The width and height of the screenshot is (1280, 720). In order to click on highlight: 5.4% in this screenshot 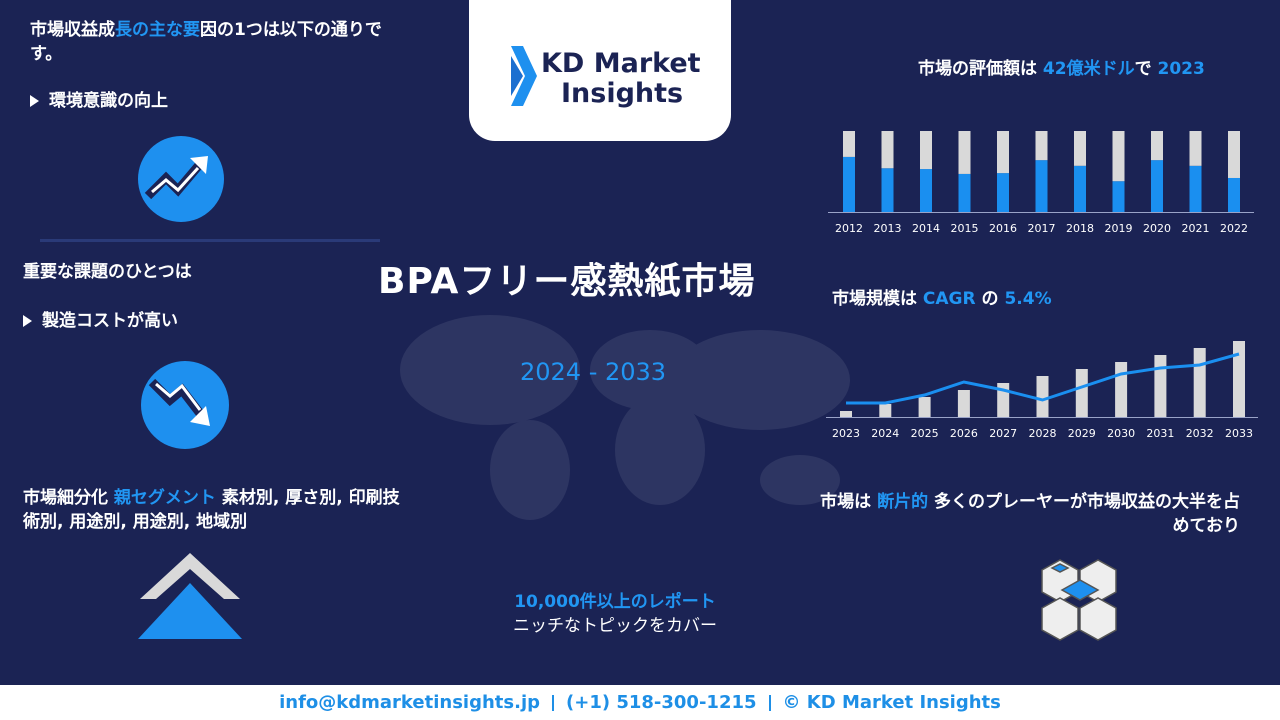, I will do `click(1028, 299)`.